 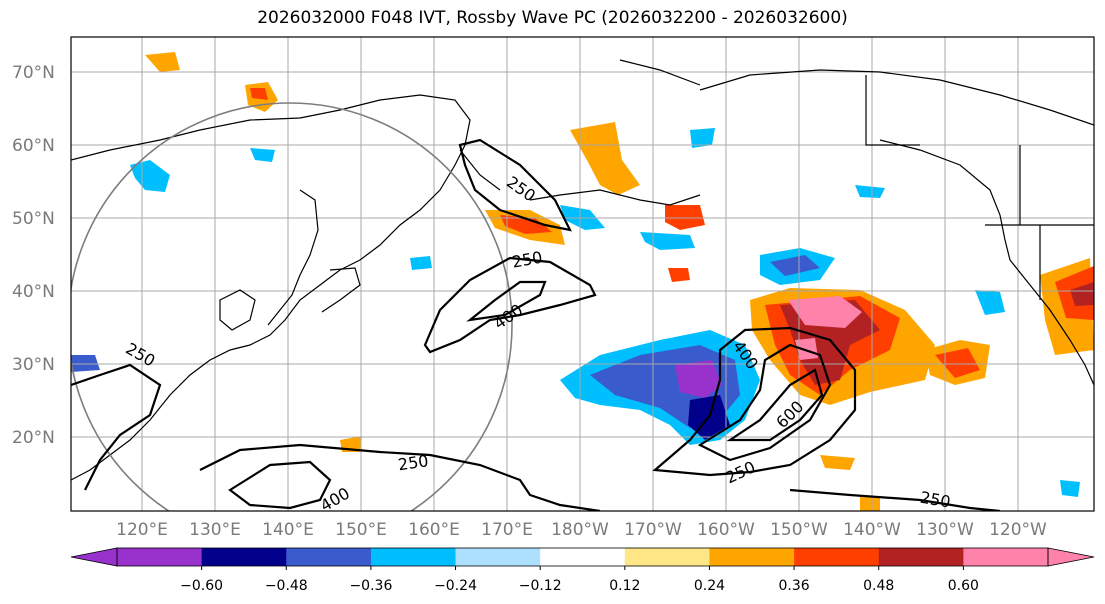 What do you see at coordinates (33, 219) in the screenshot?
I see `lat-label: 50°N` at bounding box center [33, 219].